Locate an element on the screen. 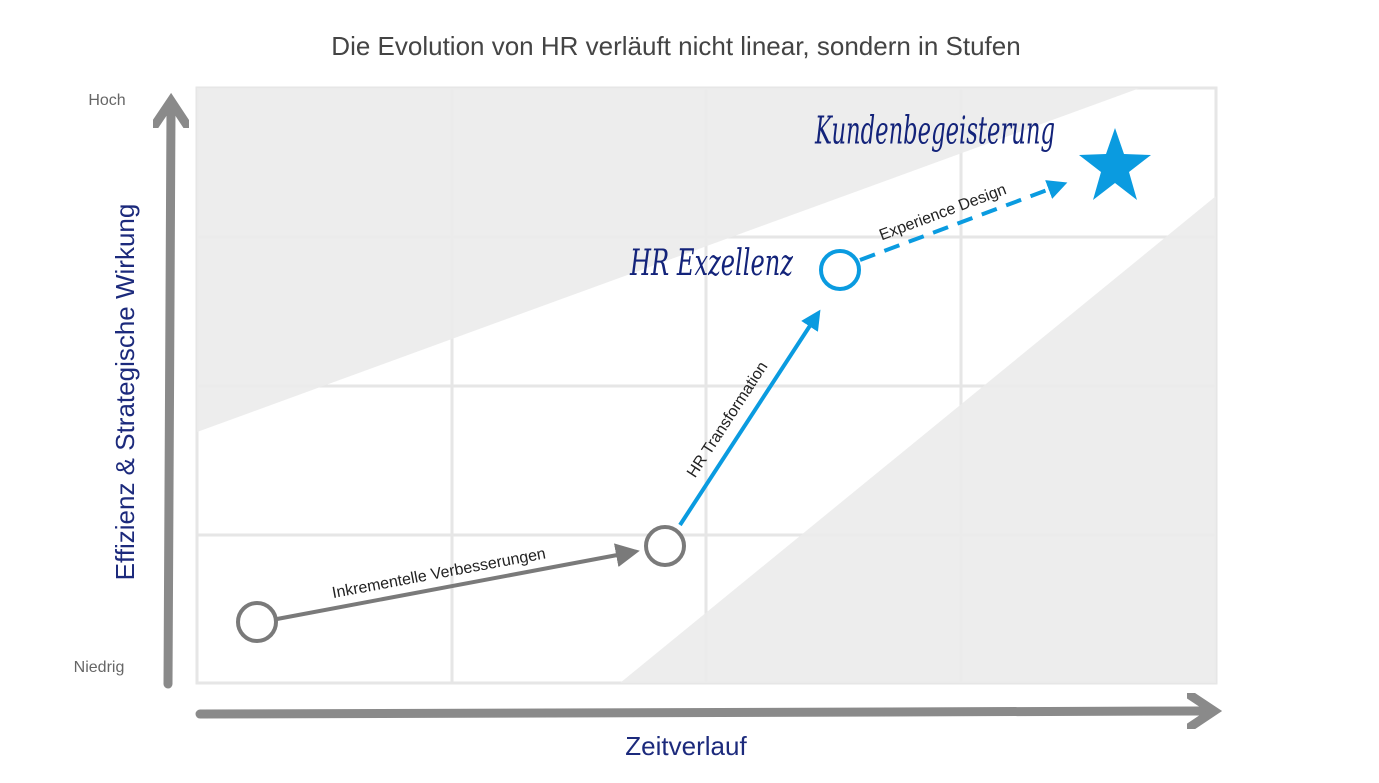 This screenshot has height=783, width=1379. node-start is located at coordinates (257, 622).